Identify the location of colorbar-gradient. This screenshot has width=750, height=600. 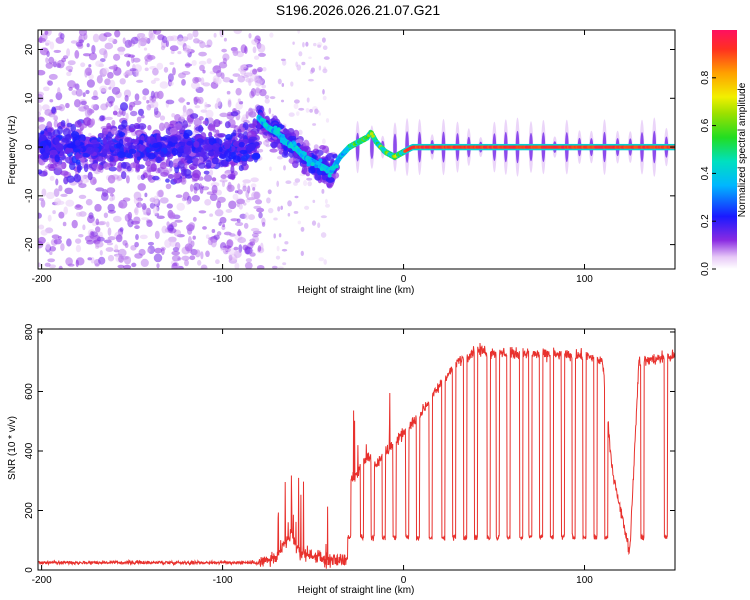
(724, 149).